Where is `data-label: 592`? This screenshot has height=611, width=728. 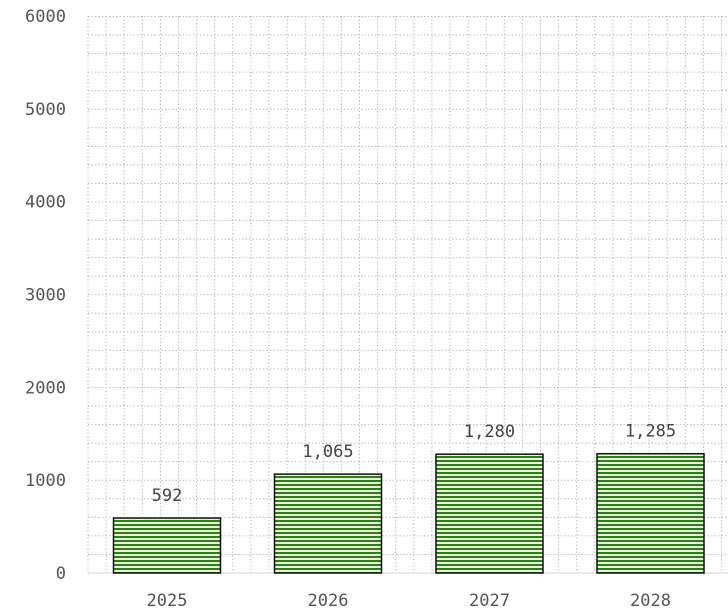 data-label: 592 is located at coordinates (167, 496).